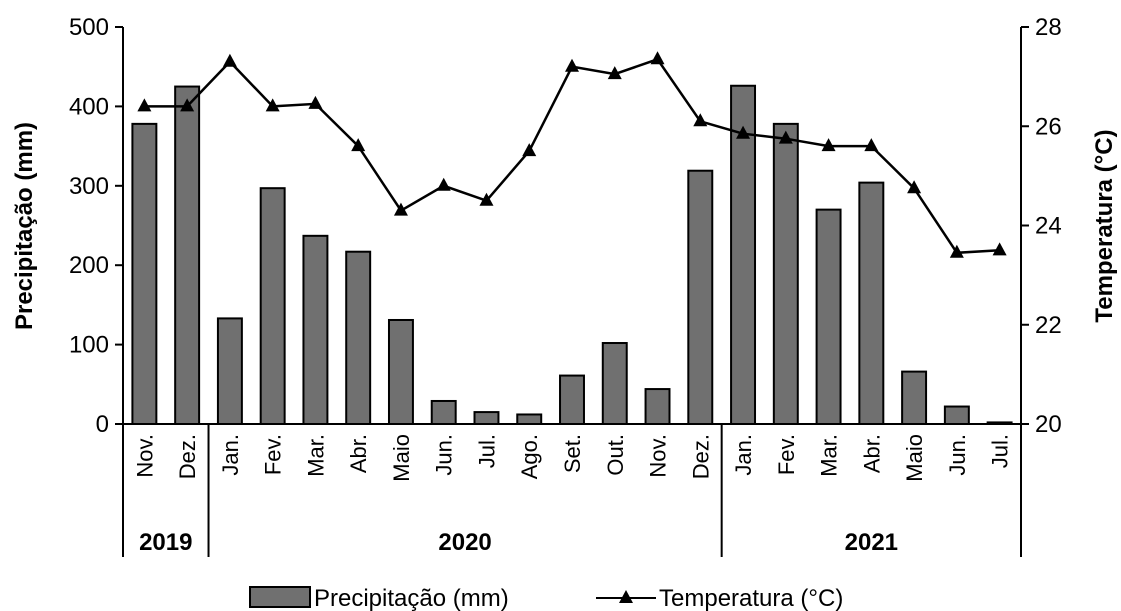 The height and width of the screenshot is (611, 1121). What do you see at coordinates (871, 542) in the screenshot?
I see `year-label: 2021` at bounding box center [871, 542].